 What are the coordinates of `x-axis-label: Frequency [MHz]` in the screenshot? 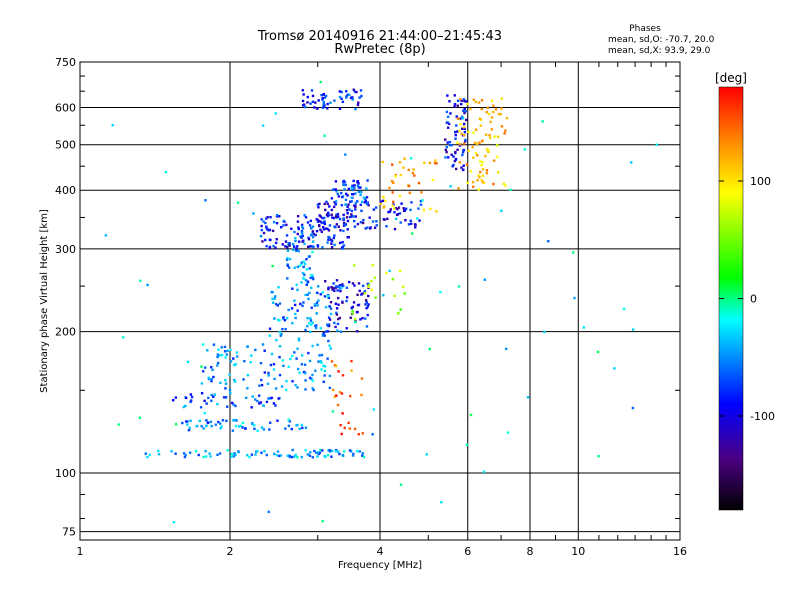 It's located at (380, 565).